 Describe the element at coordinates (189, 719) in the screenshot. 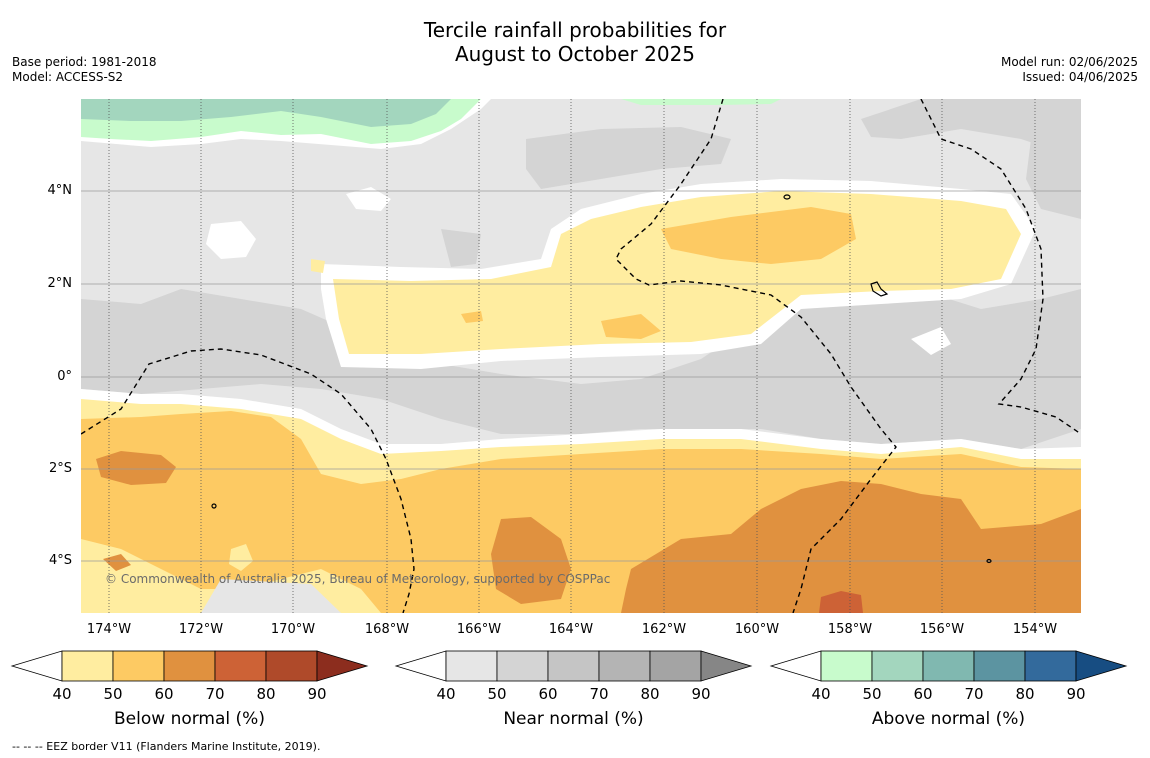

I see `colorbar-label-below: Below normal (%)` at that location.